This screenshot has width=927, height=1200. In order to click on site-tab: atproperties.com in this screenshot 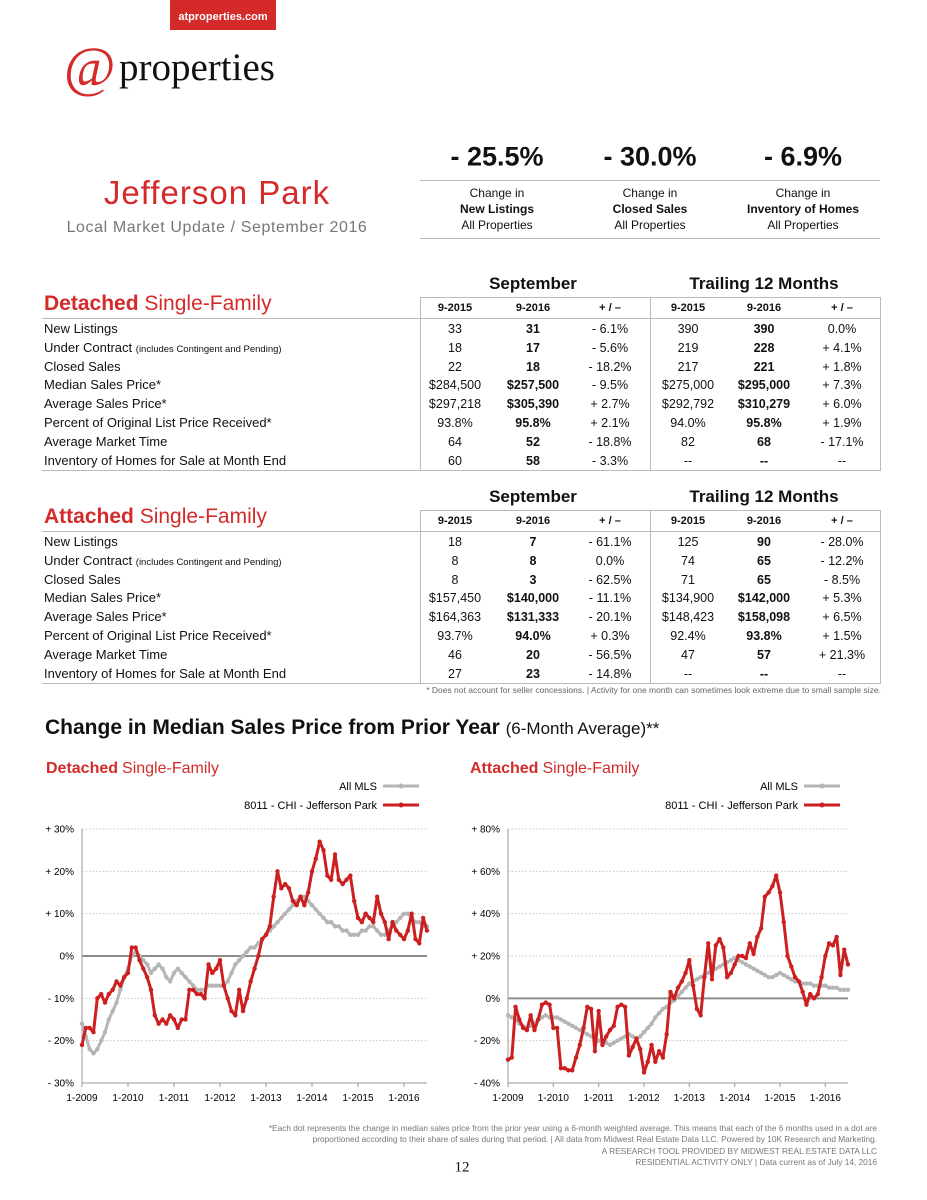, I will do `click(223, 15)`.